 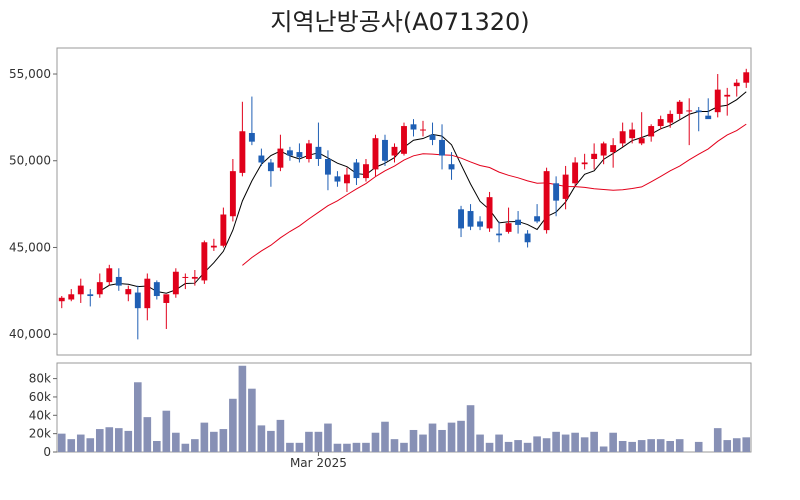 What do you see at coordinates (30, 334) in the screenshot?
I see `price-tick-label: 40,000` at bounding box center [30, 334].